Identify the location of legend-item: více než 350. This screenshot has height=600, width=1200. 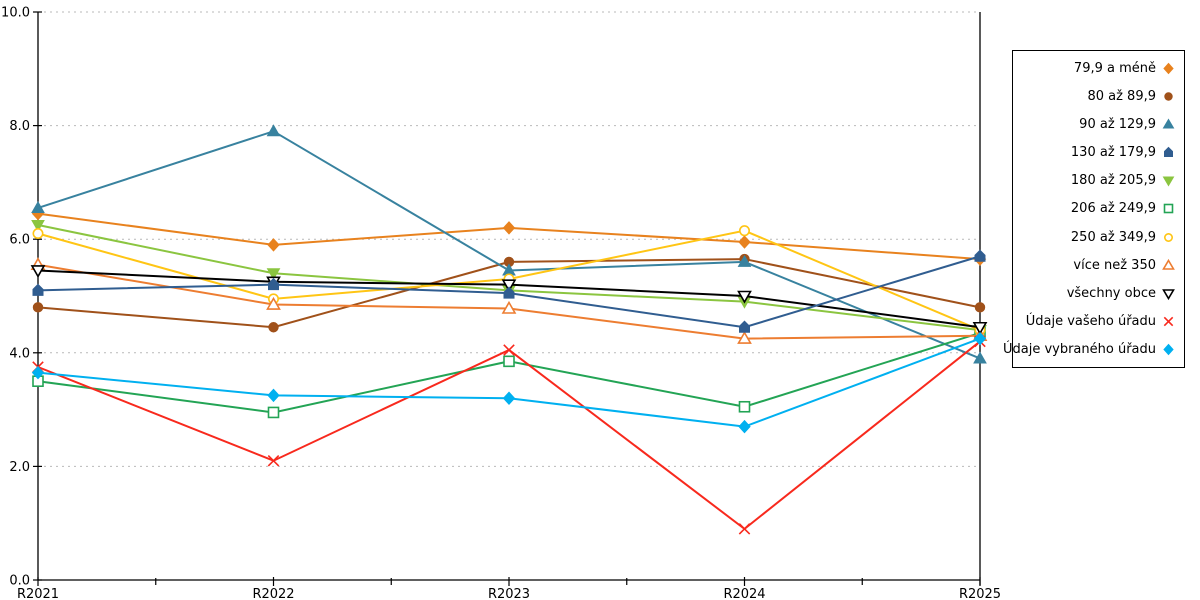
(1096, 265).